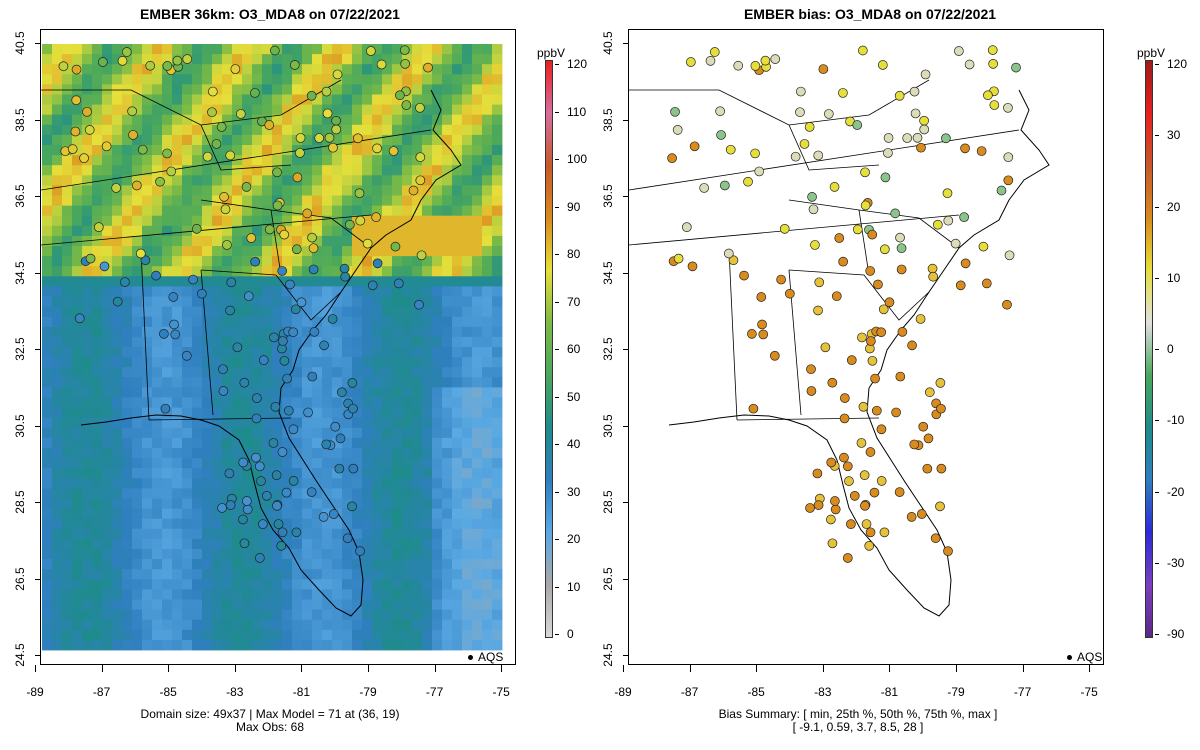 This screenshot has width=1200, height=750. I want to click on y-tick-label: 28.5, so click(20, 502).